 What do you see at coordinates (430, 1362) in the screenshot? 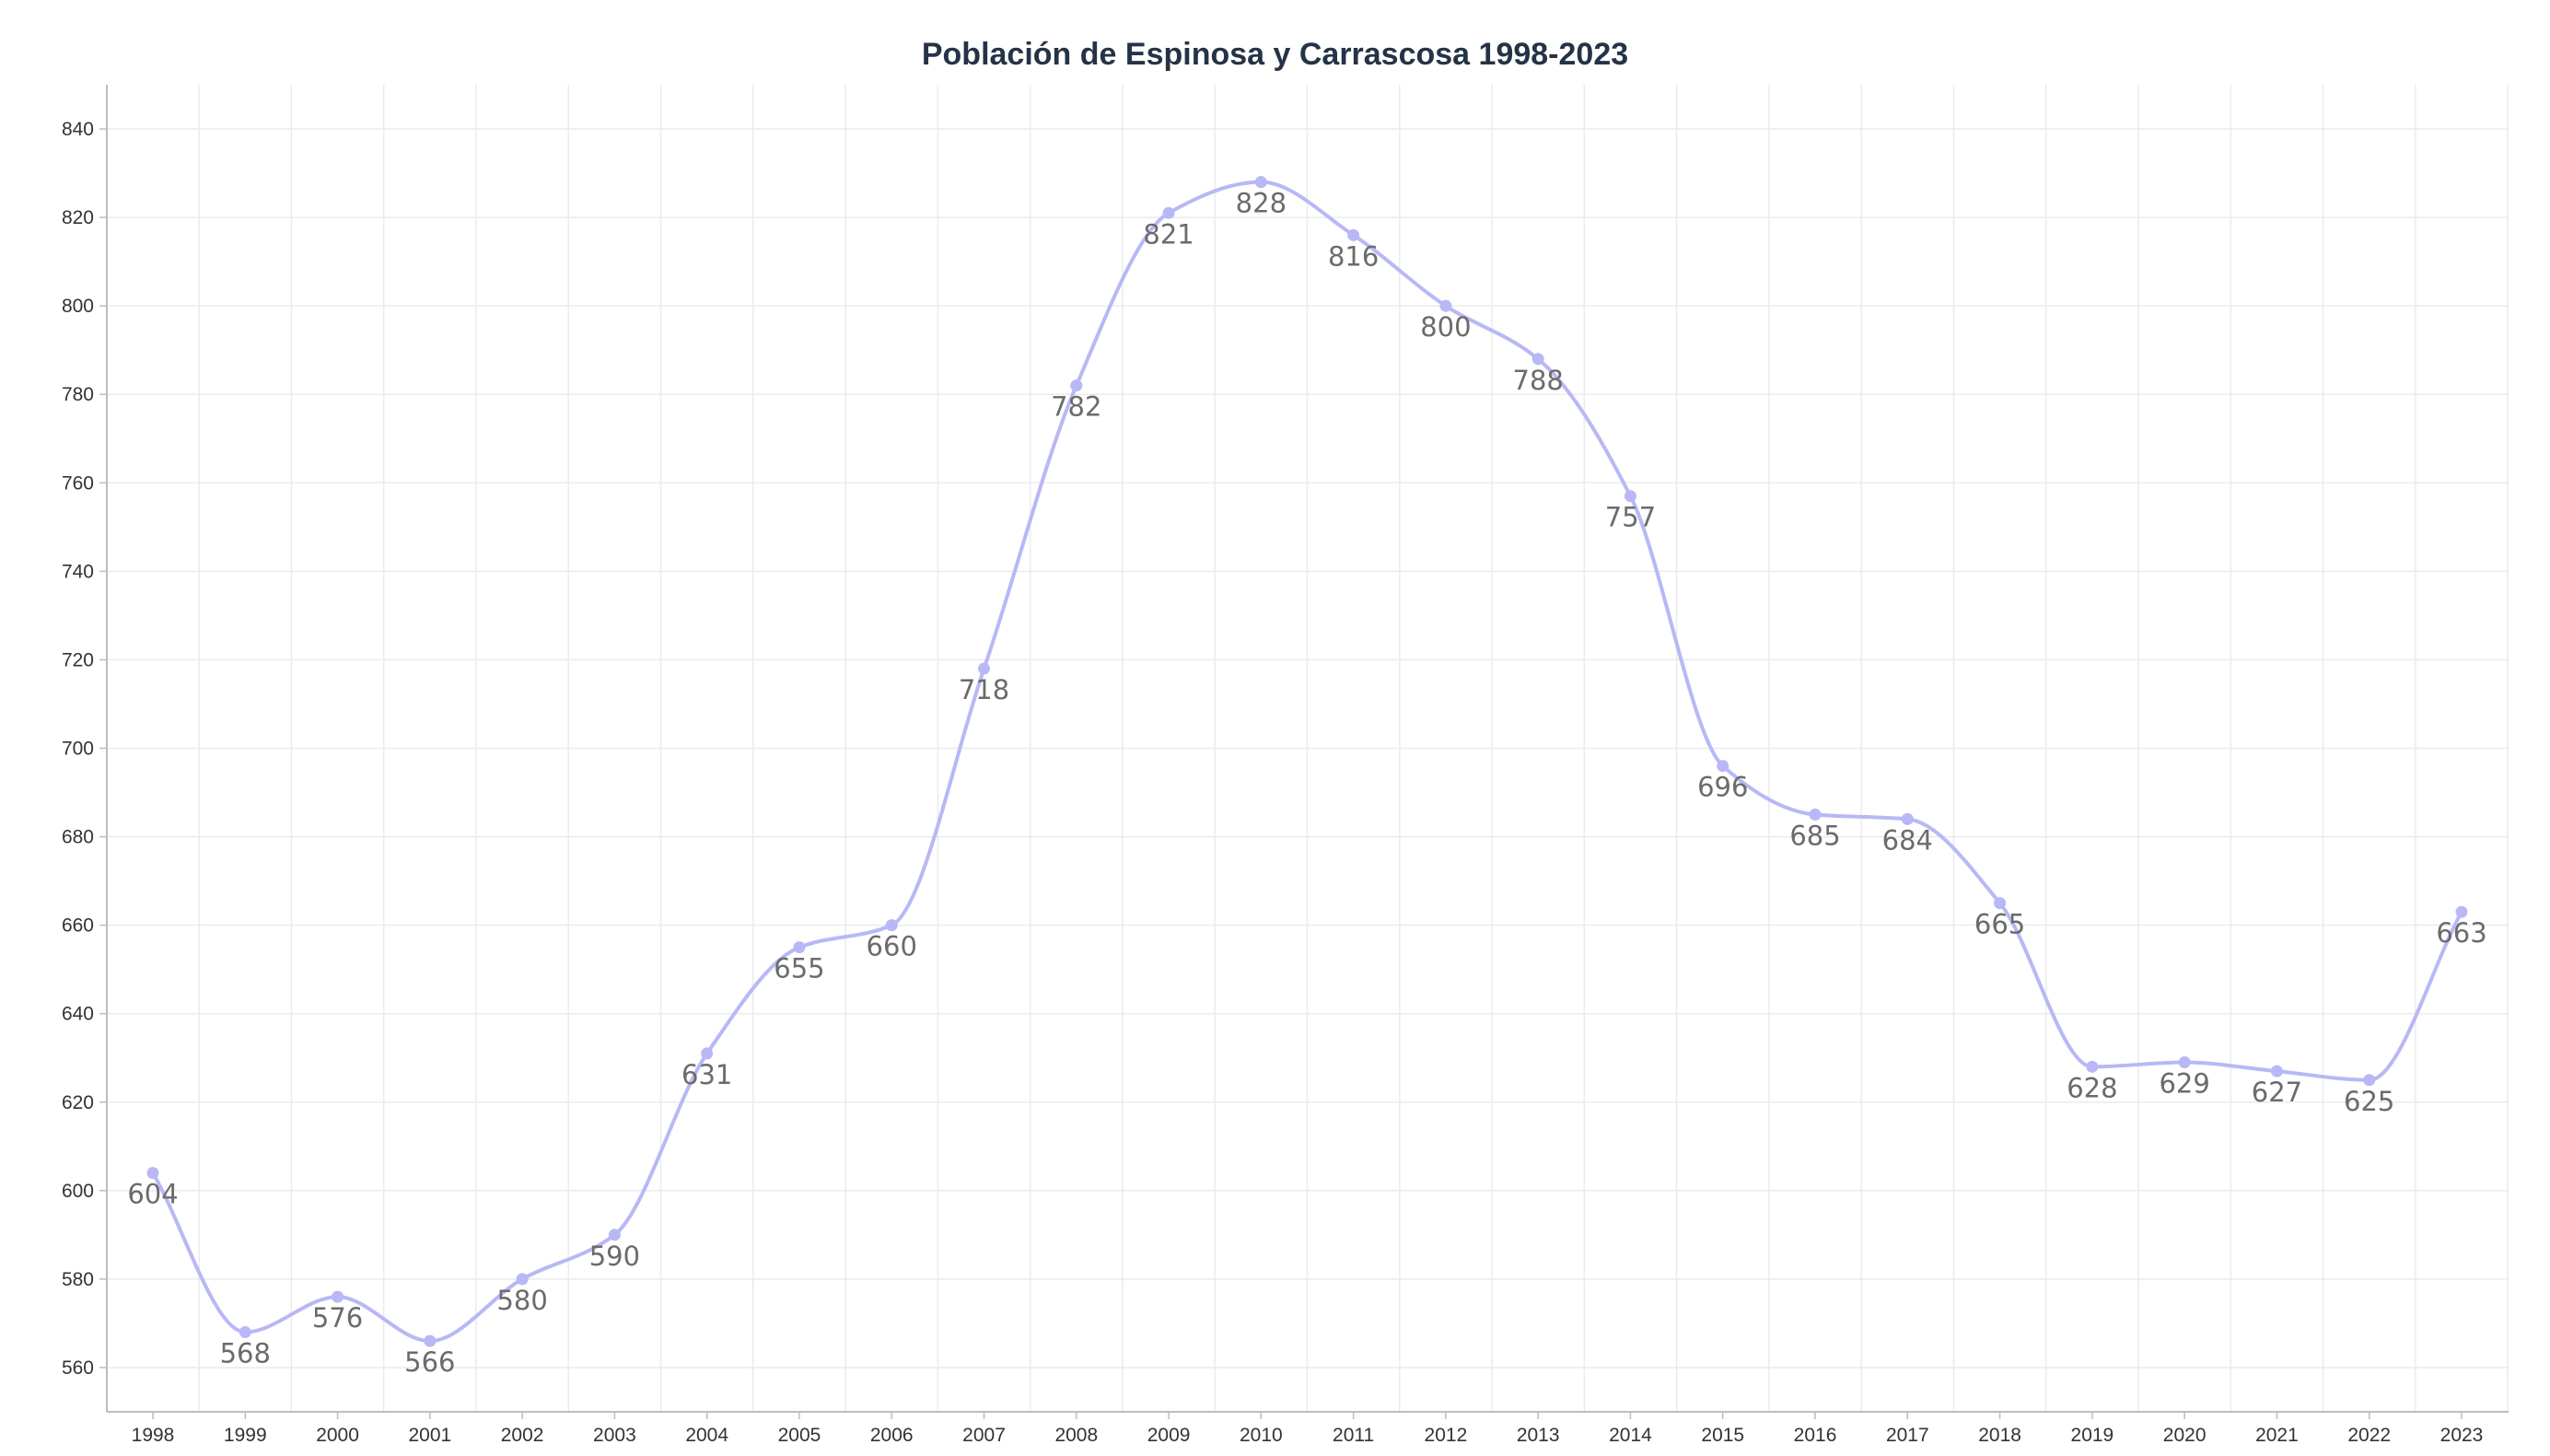
I see `data-label: 566` at bounding box center [430, 1362].